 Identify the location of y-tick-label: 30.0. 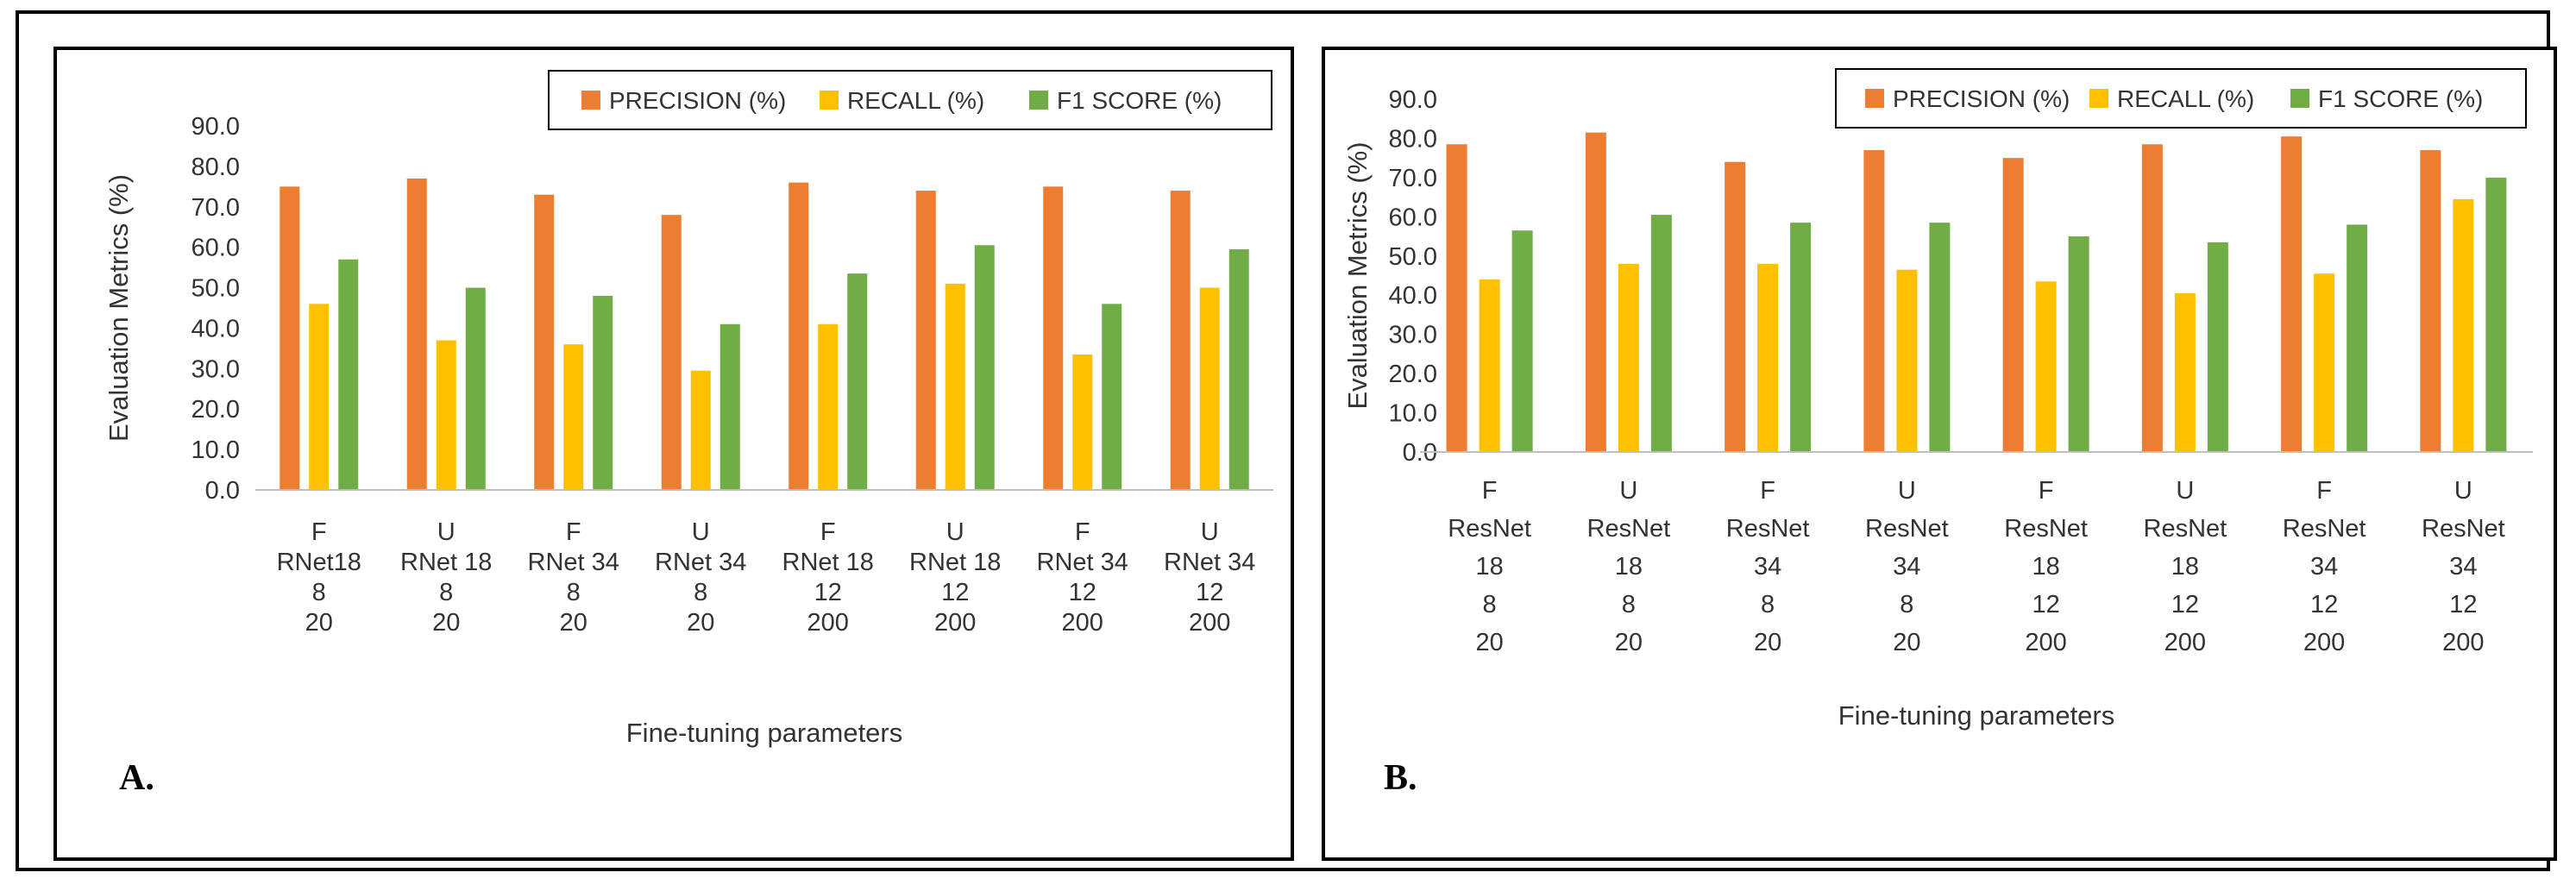
(216, 369).